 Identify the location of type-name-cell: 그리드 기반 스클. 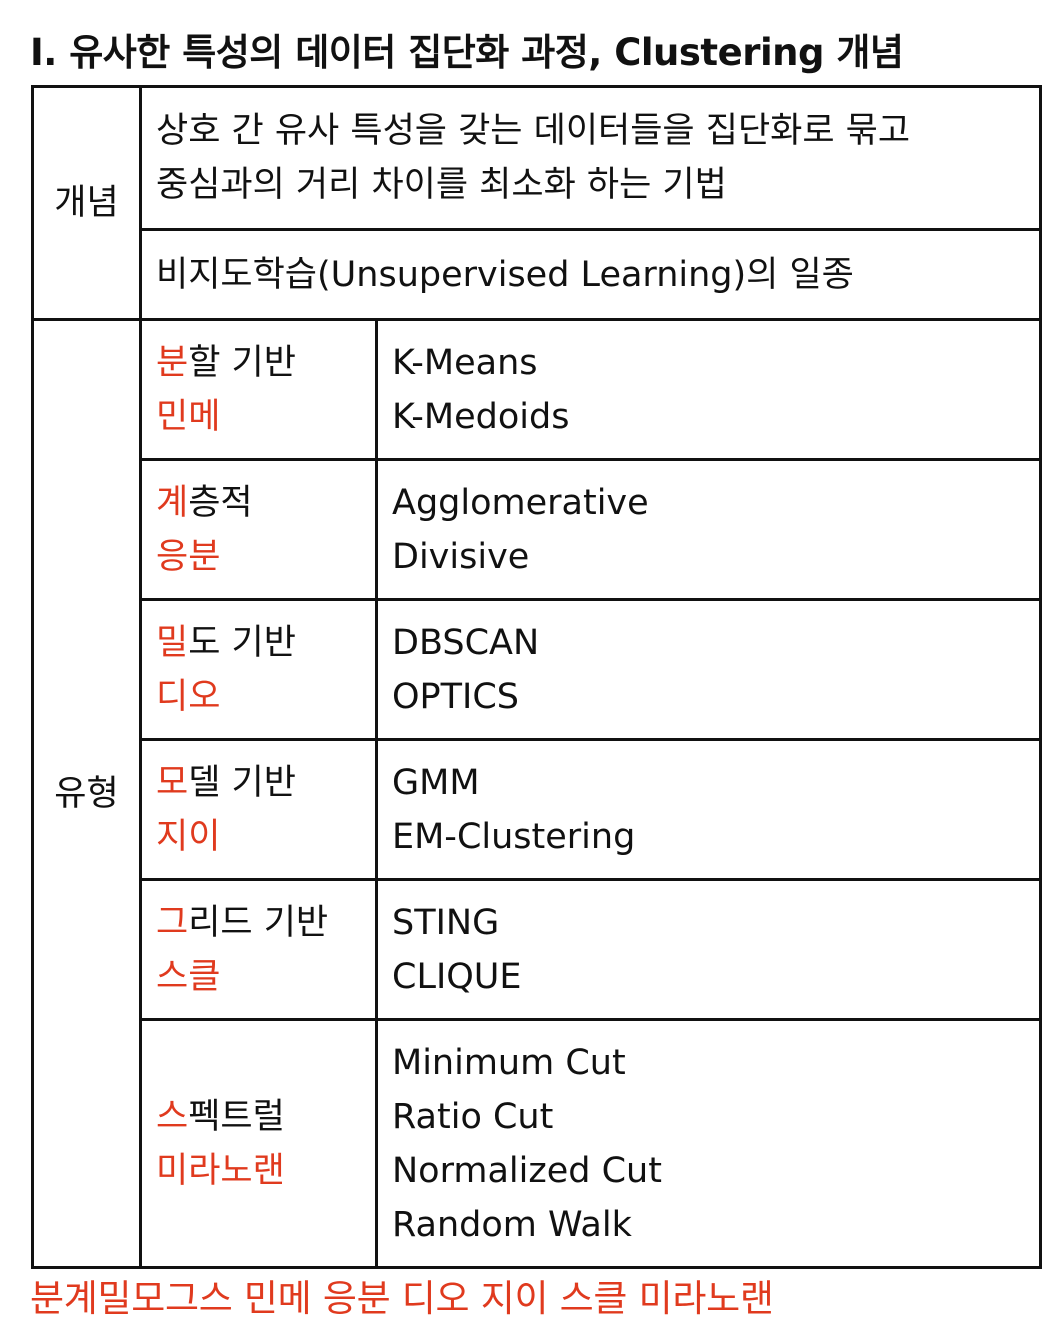
(258, 949).